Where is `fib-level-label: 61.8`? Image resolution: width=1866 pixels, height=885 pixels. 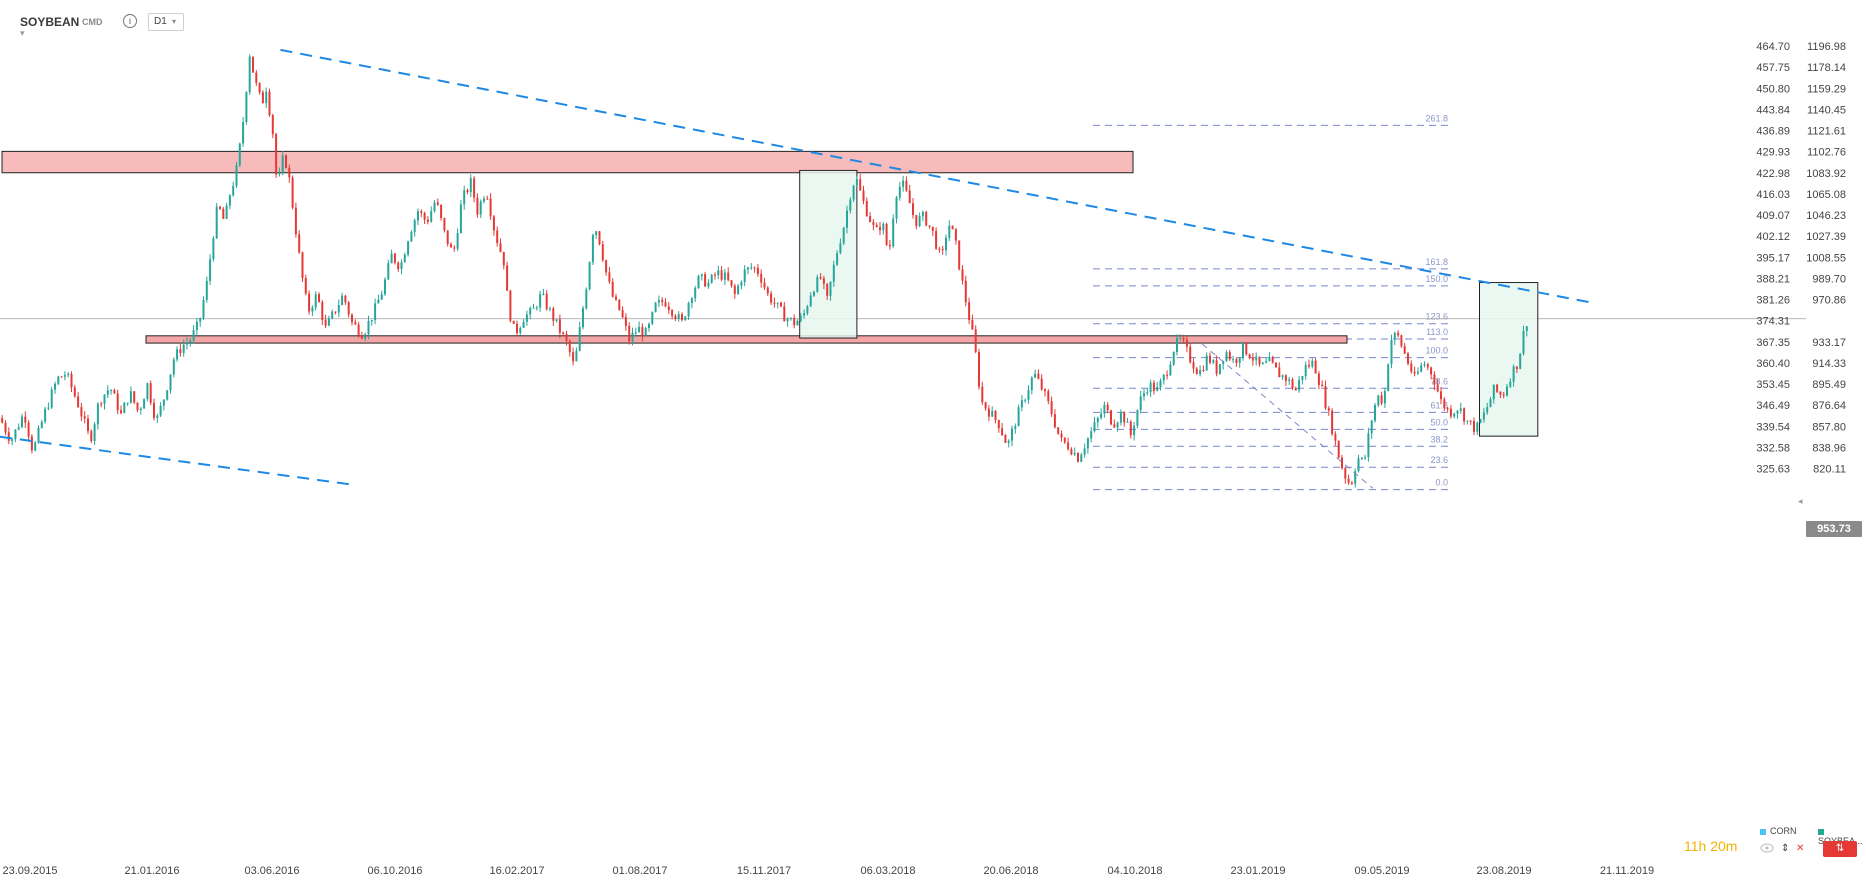
fib-level-label: 61.8 is located at coordinates (1439, 405).